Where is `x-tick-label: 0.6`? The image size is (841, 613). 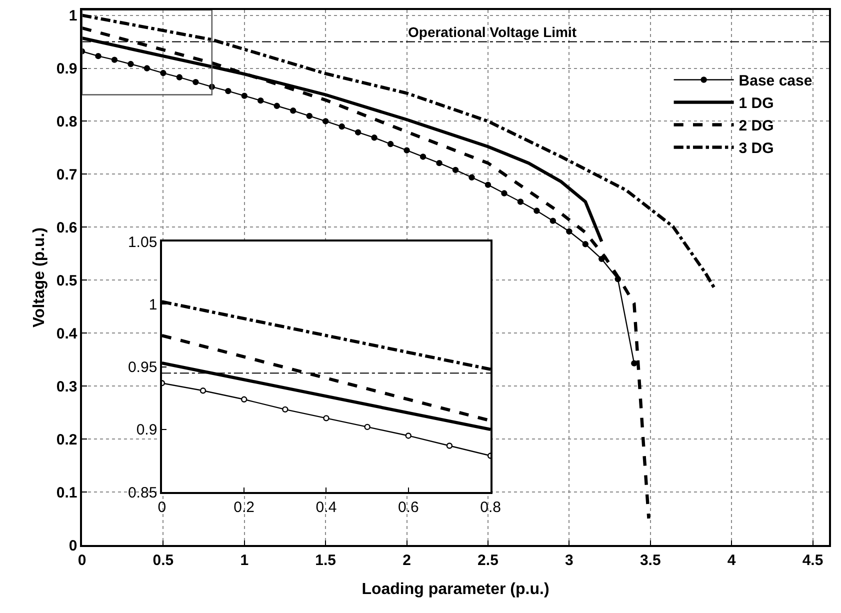
x-tick-label: 0.6 is located at coordinates (408, 507).